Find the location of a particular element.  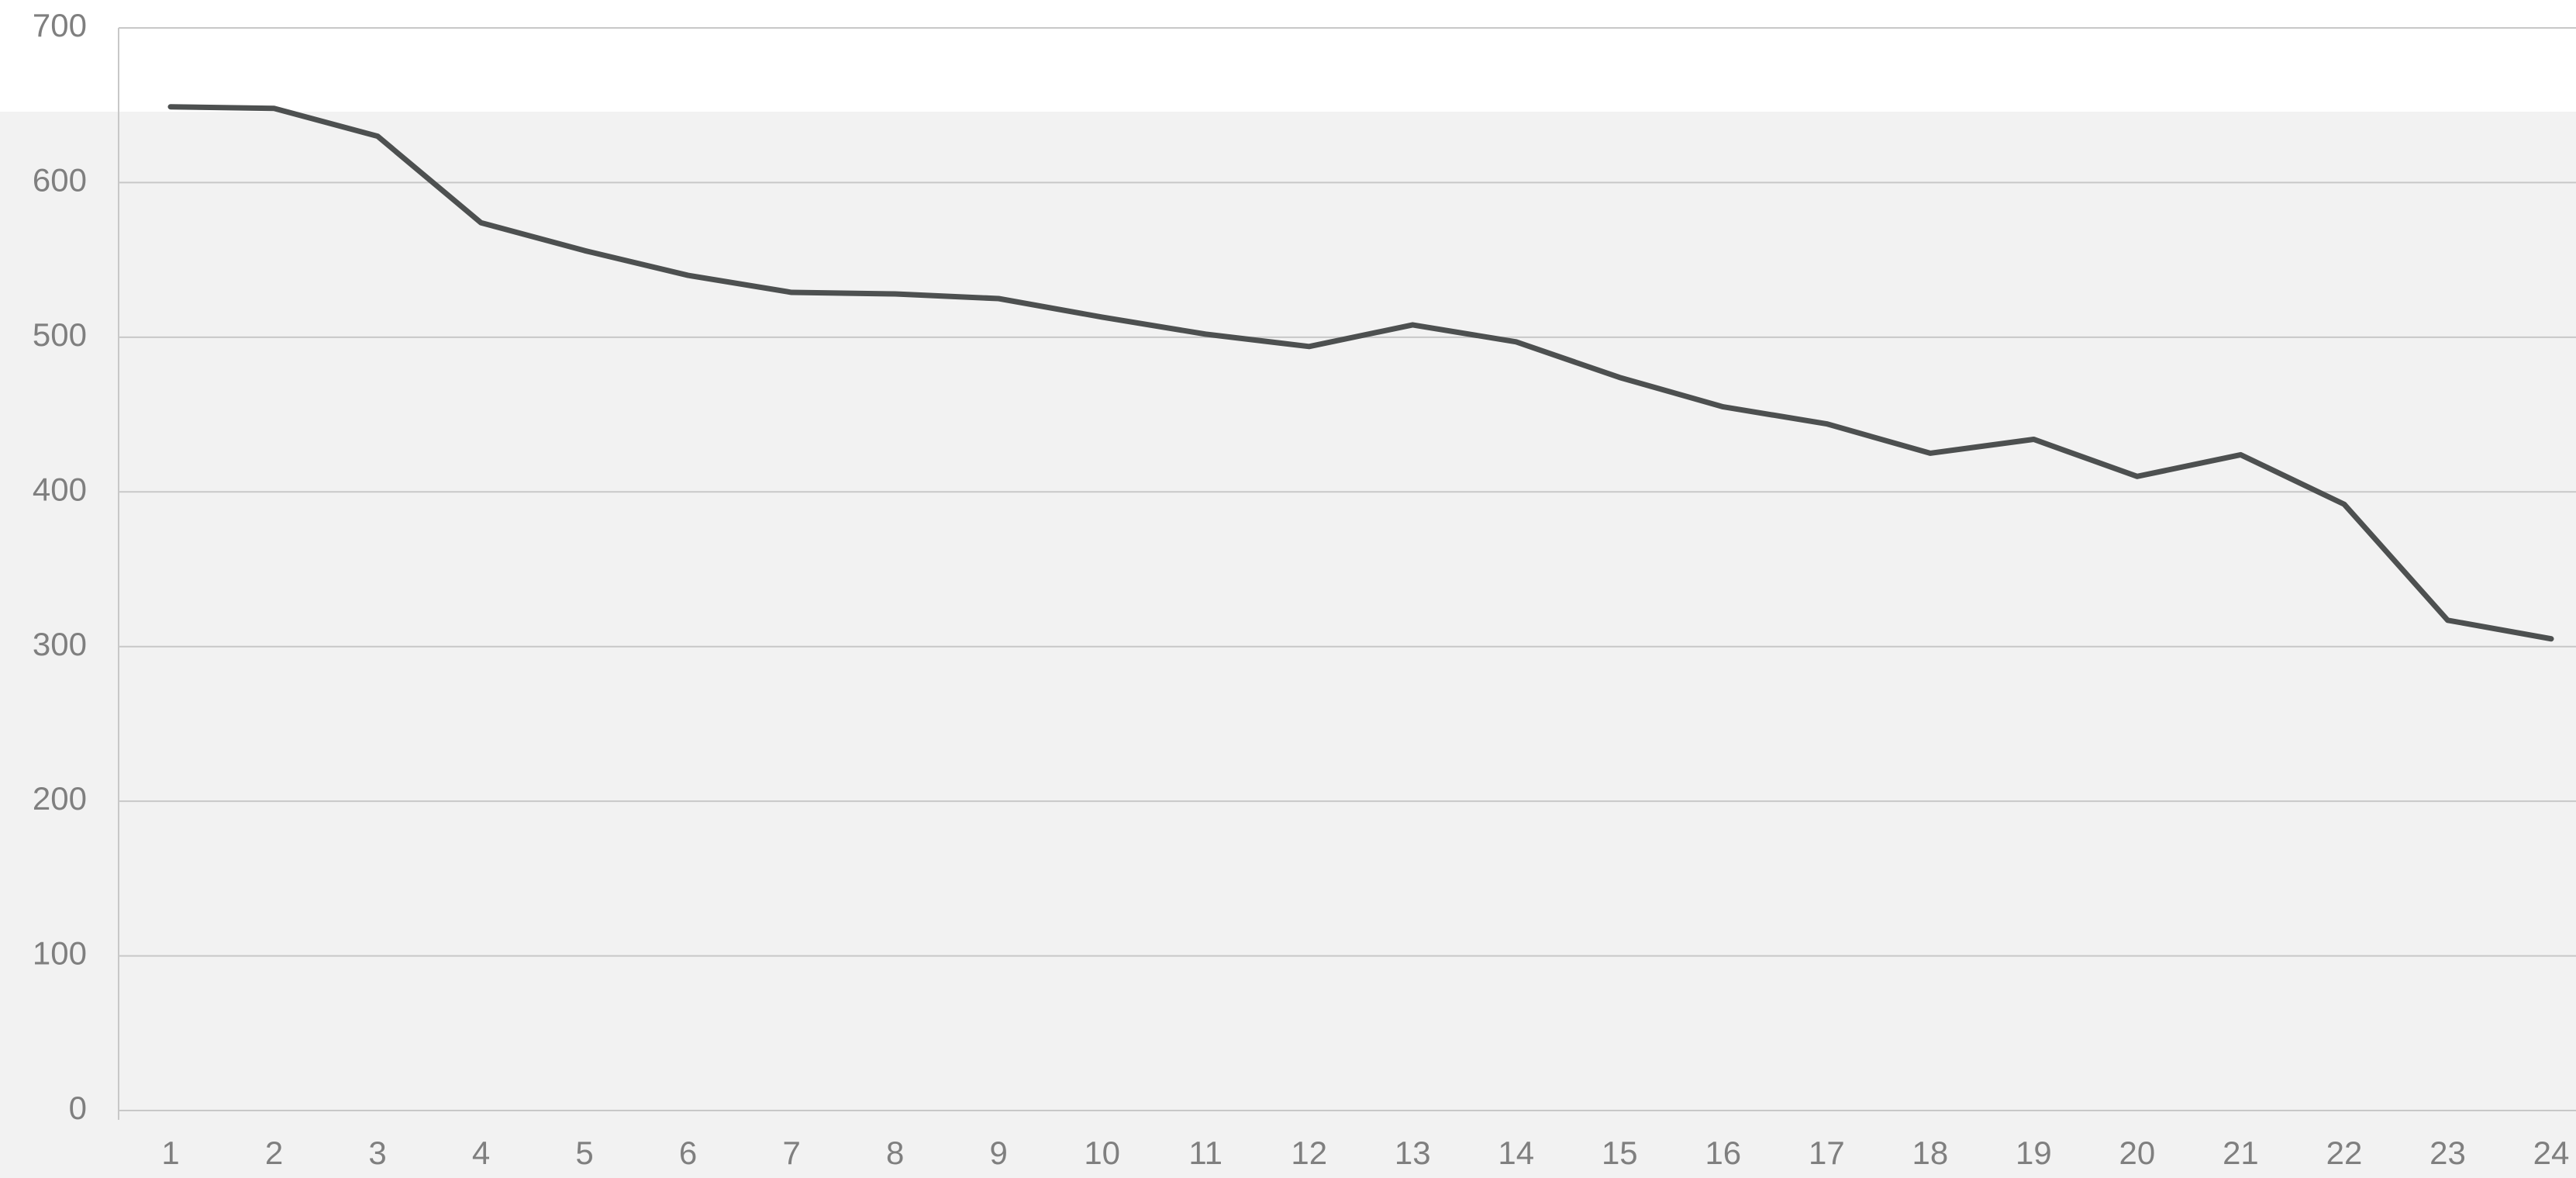

x-tick-label: 20 is located at coordinates (2137, 1153).